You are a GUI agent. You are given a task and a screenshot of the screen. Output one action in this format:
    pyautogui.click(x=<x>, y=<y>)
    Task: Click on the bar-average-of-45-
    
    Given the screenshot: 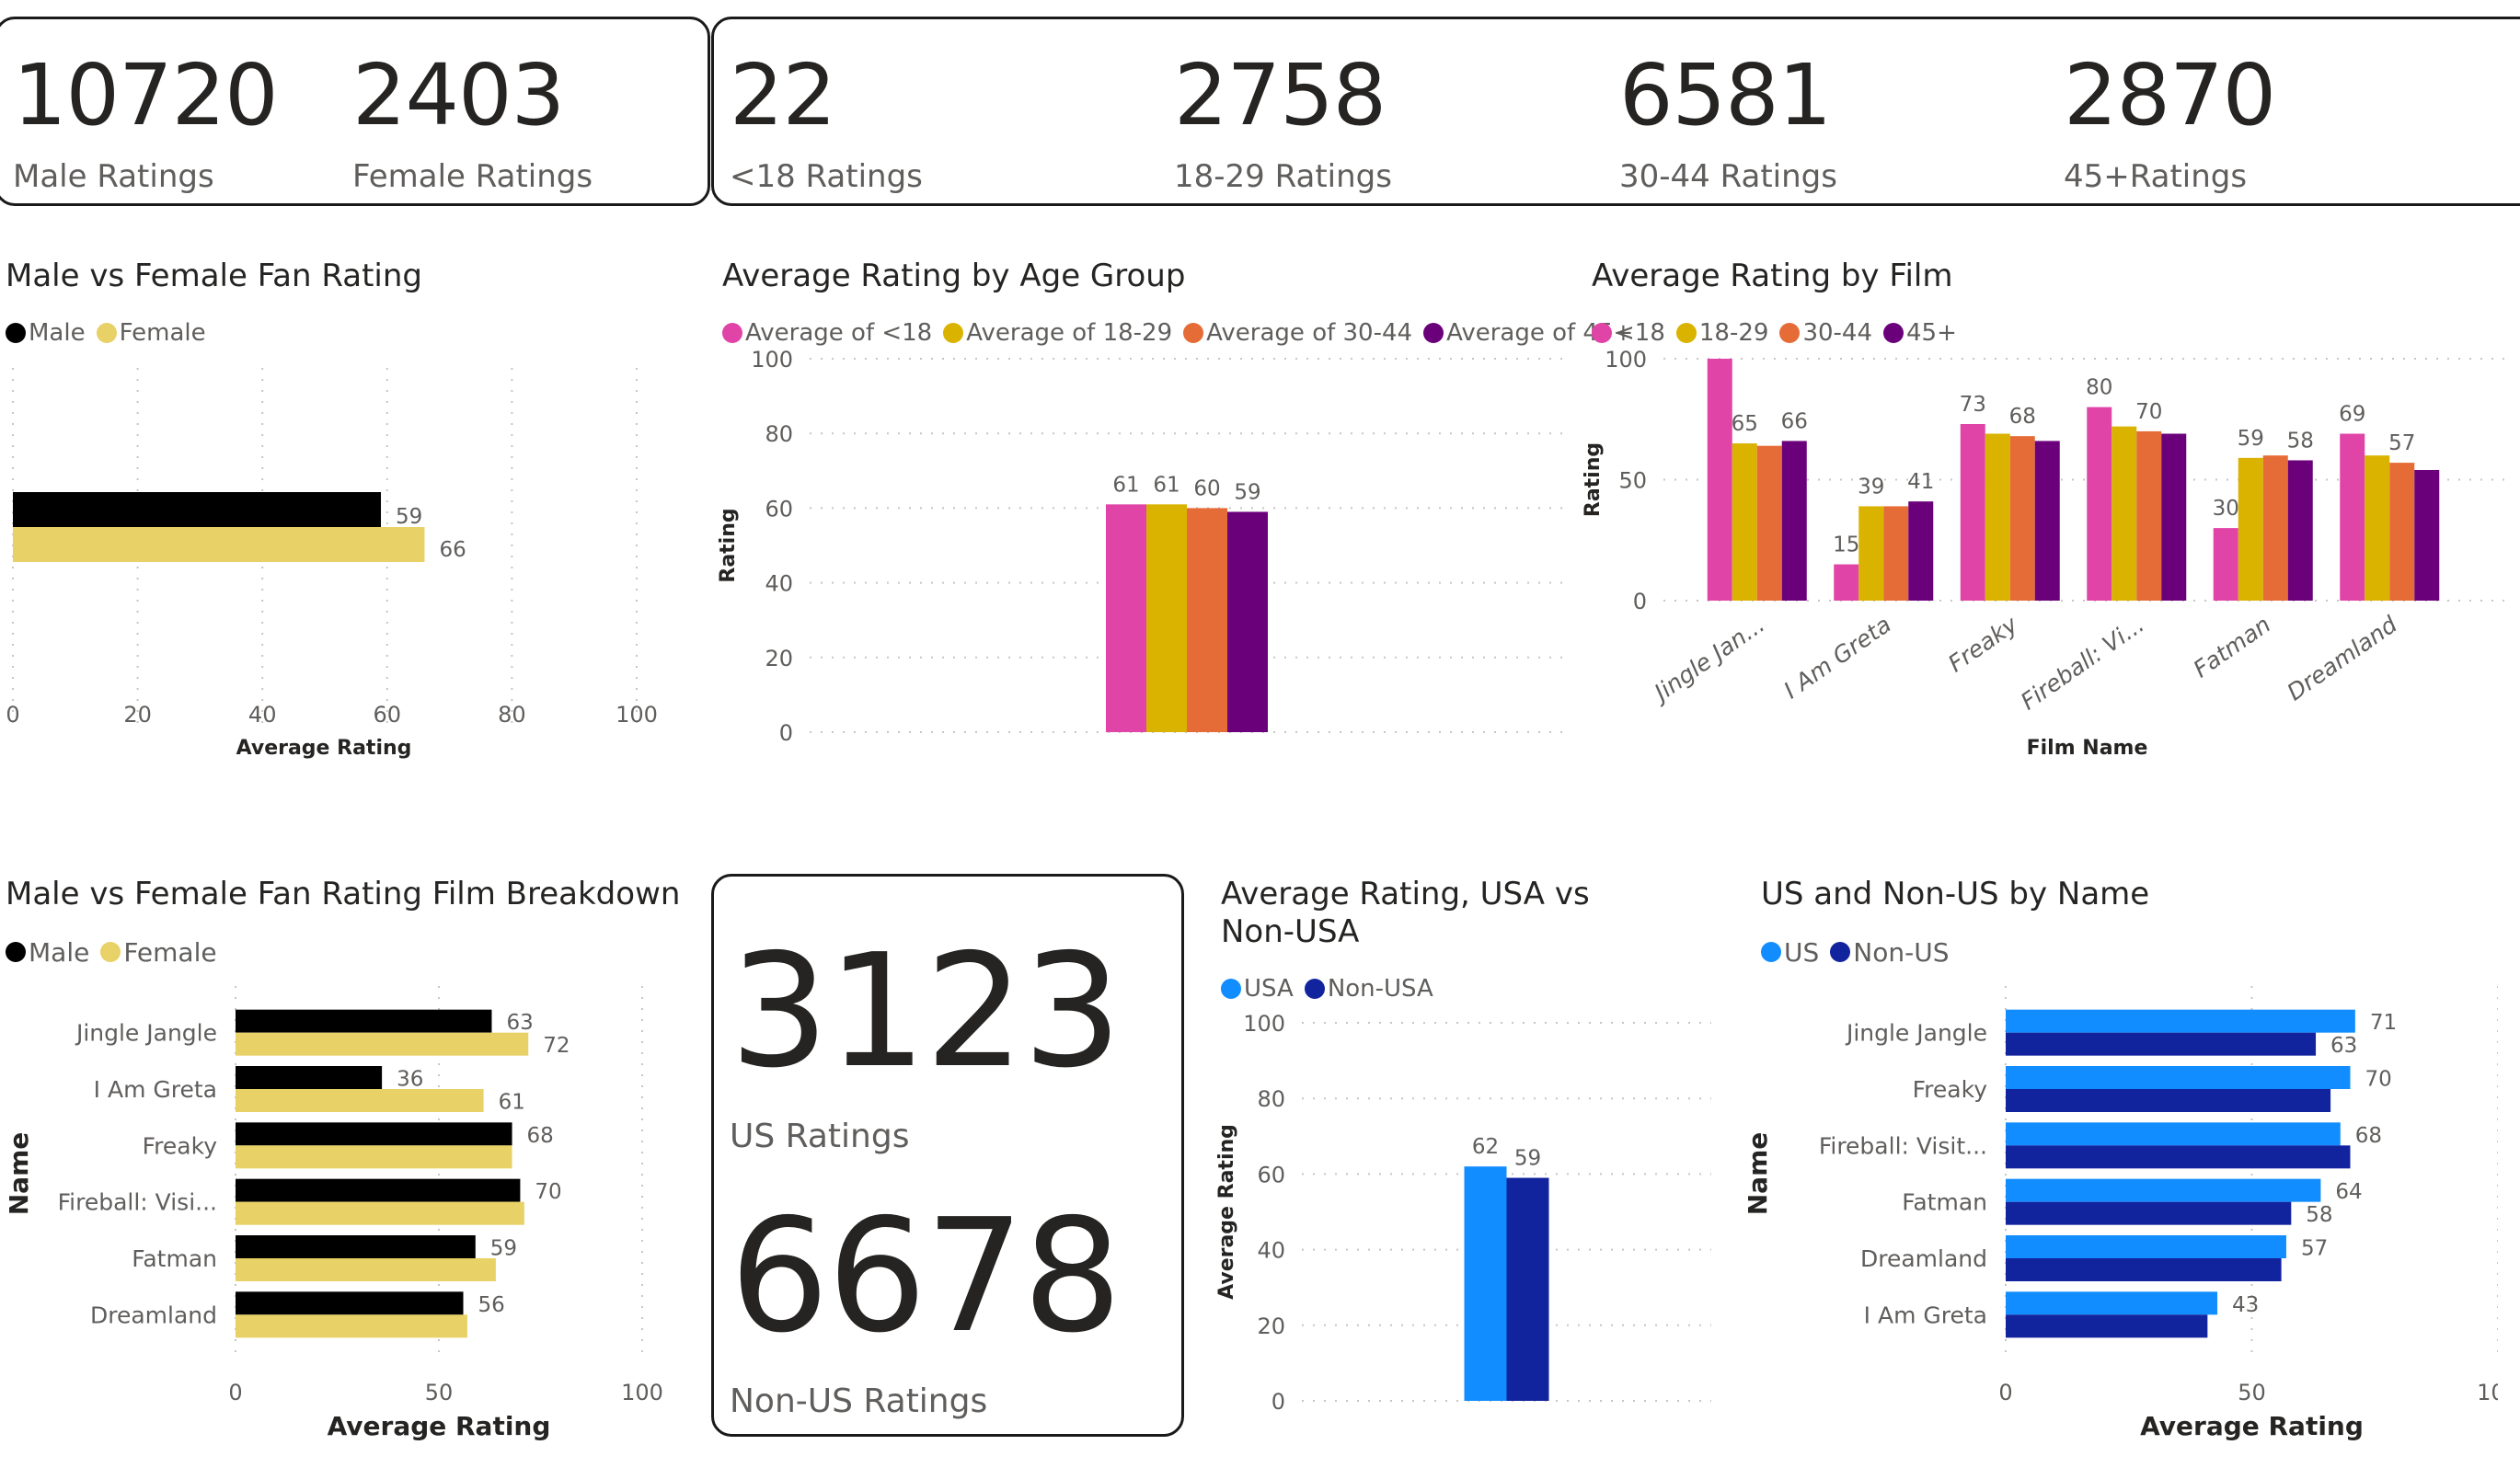 What is the action you would take?
    pyautogui.click(x=1247, y=621)
    